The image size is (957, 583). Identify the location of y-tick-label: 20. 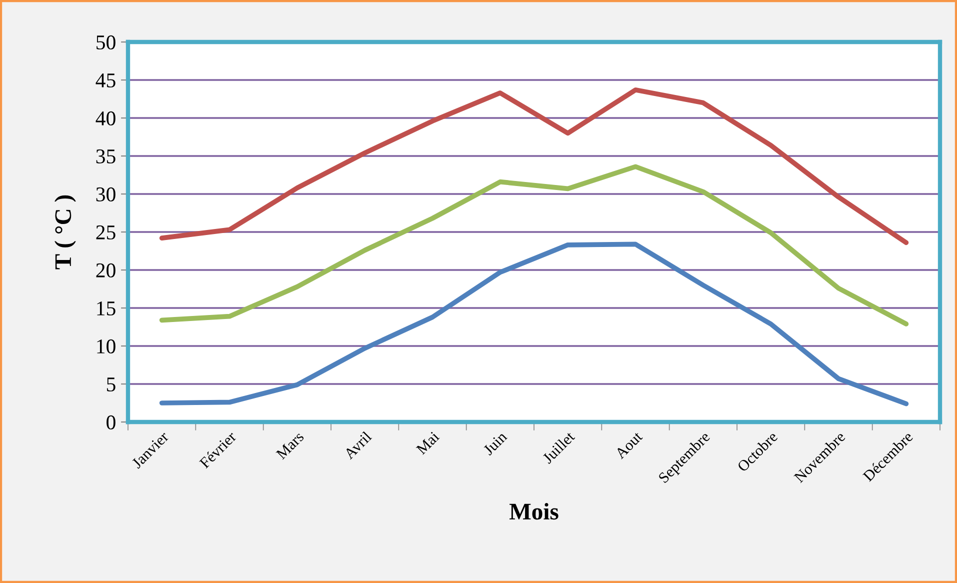
(106, 270).